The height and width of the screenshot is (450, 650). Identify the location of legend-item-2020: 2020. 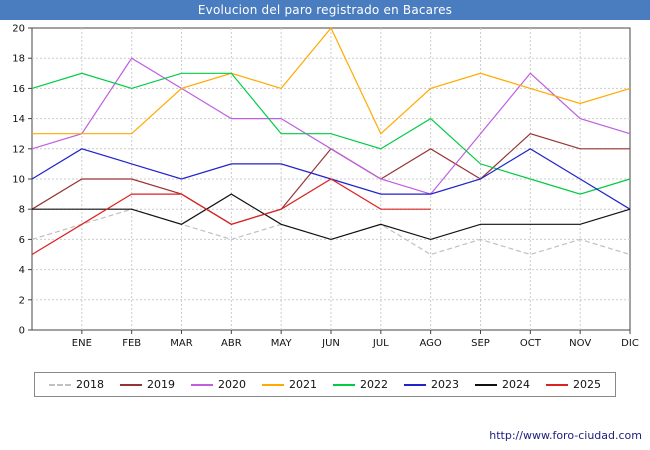
(218, 384).